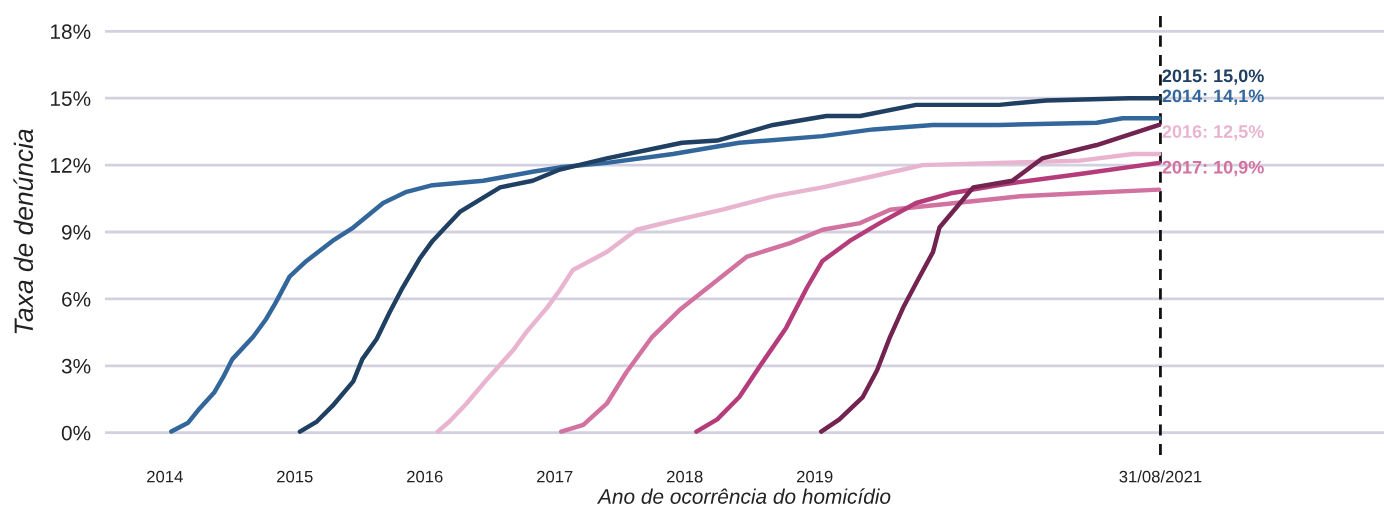  I want to click on annotation: 2015: 15,0%, so click(1213, 77).